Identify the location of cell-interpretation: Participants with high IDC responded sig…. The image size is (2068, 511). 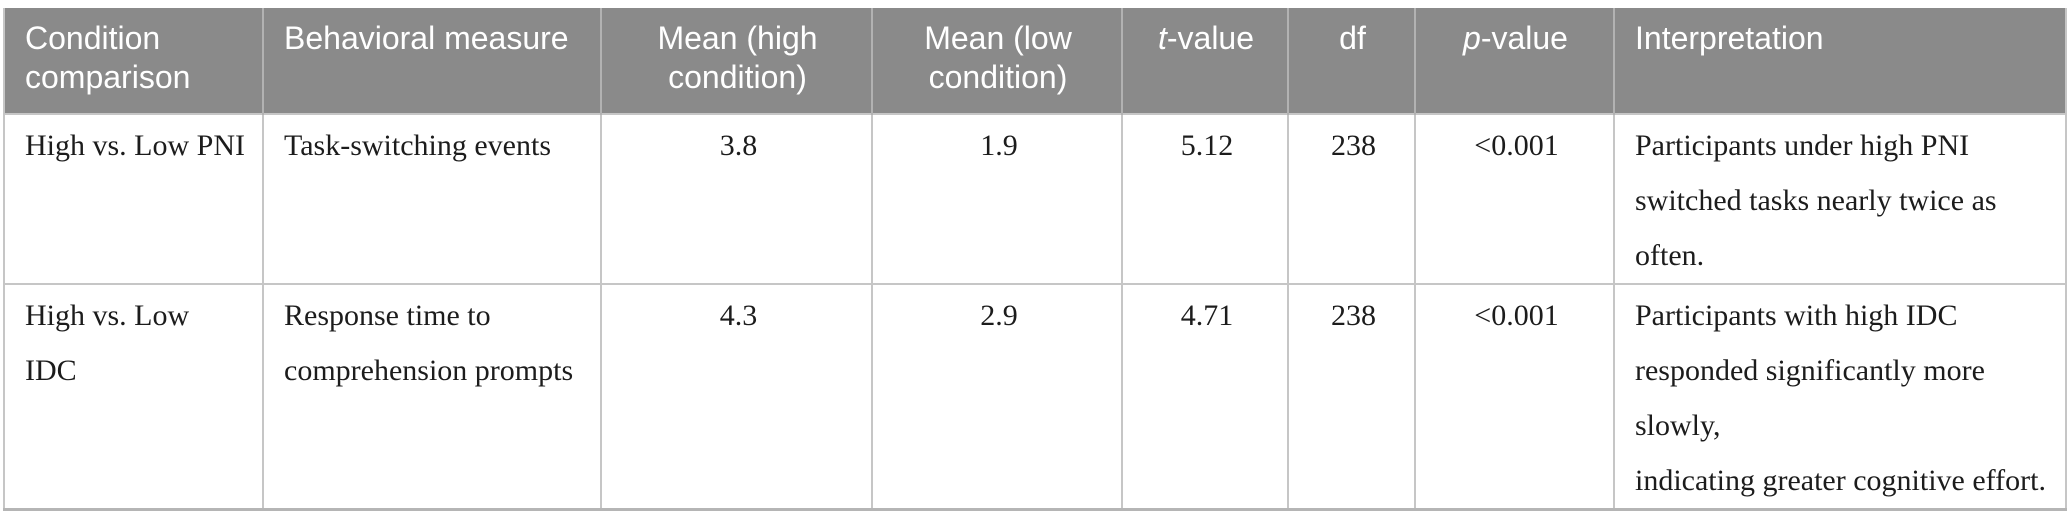
(1840, 397).